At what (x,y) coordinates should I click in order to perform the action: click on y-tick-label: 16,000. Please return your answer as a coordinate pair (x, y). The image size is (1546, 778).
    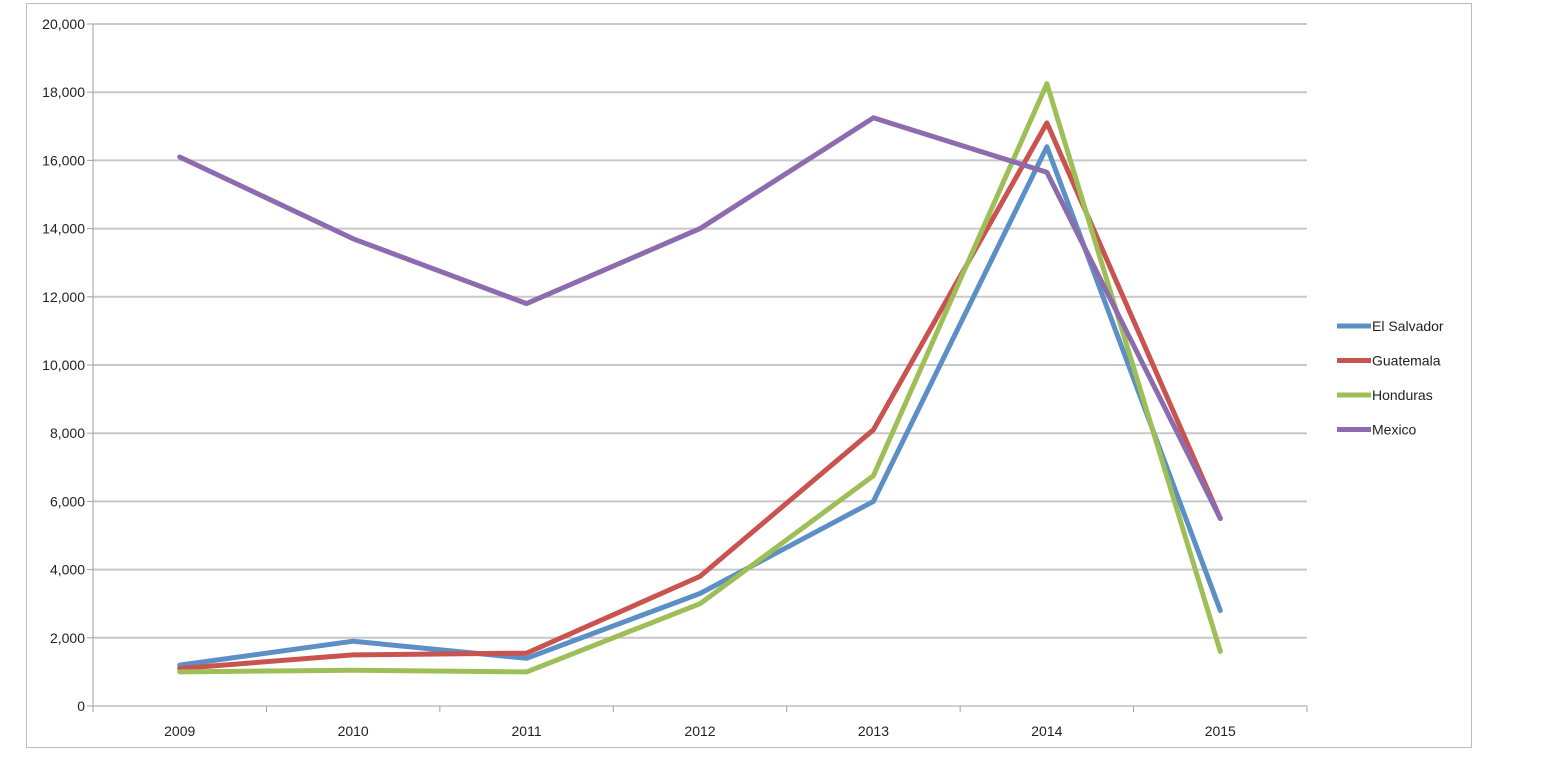
    Looking at the image, I should click on (63, 160).